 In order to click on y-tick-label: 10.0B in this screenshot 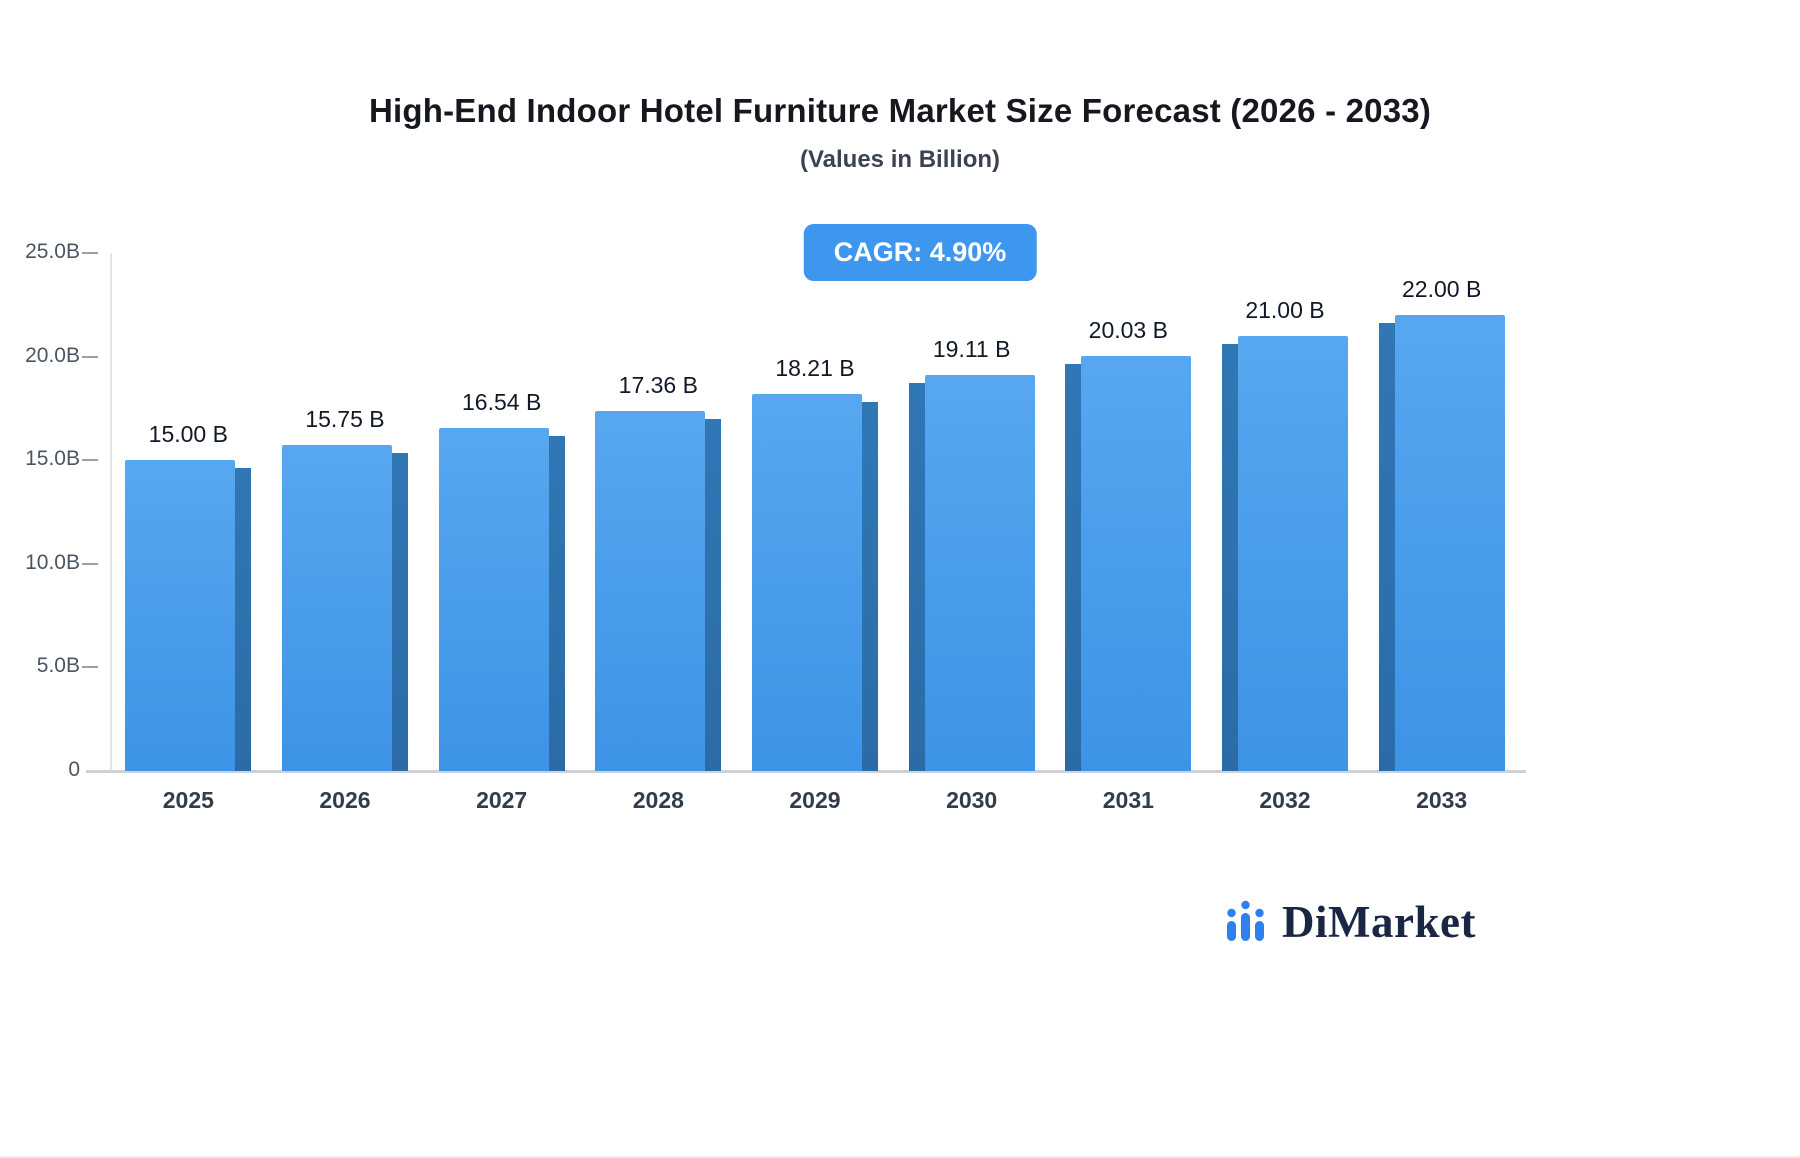, I will do `click(52, 562)`.